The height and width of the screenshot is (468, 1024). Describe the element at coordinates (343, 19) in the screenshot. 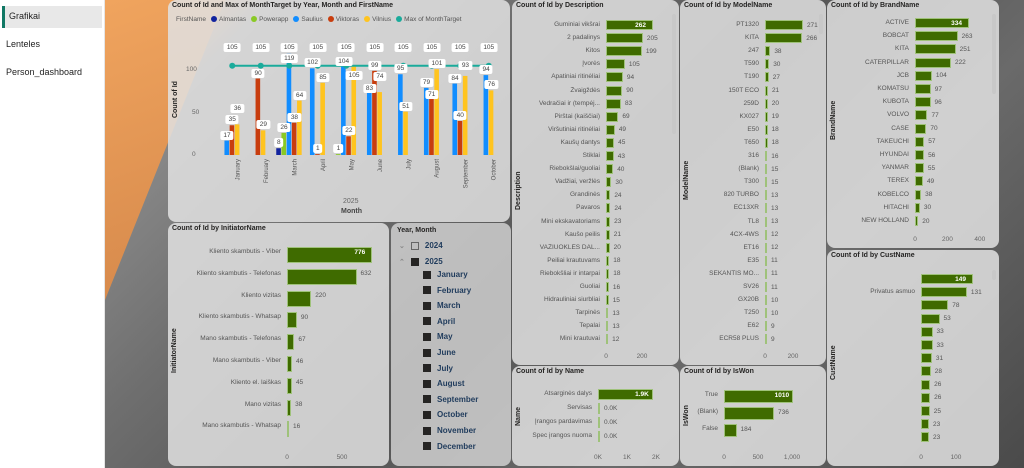

I see `legend-item: Viktoras` at that location.